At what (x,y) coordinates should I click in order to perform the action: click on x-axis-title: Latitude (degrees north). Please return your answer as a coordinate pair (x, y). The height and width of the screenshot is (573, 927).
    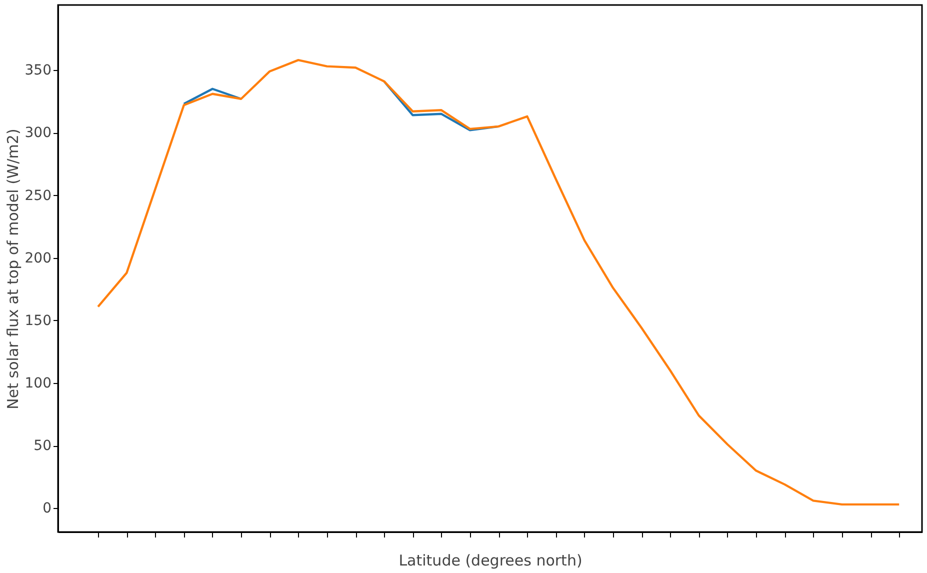
    Looking at the image, I should click on (490, 561).